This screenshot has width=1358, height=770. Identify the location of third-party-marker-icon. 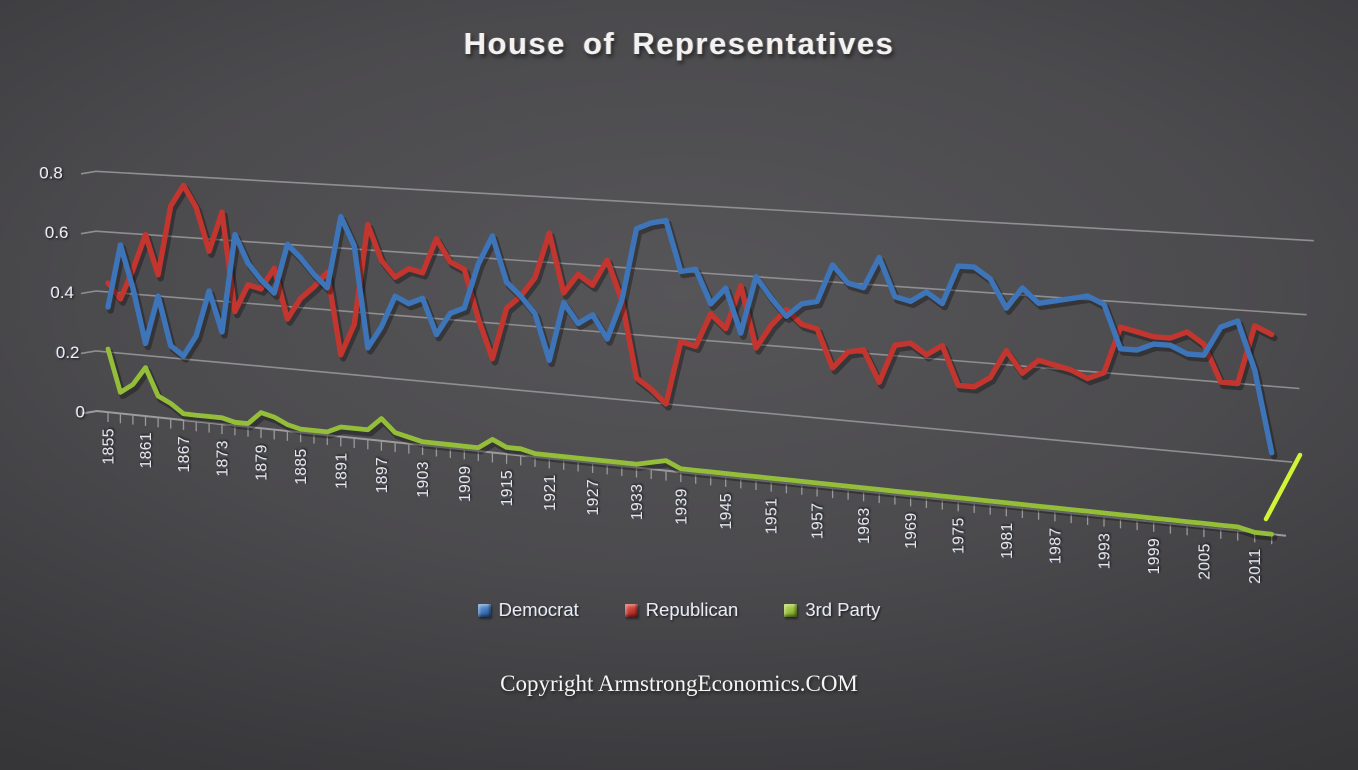
(791, 610).